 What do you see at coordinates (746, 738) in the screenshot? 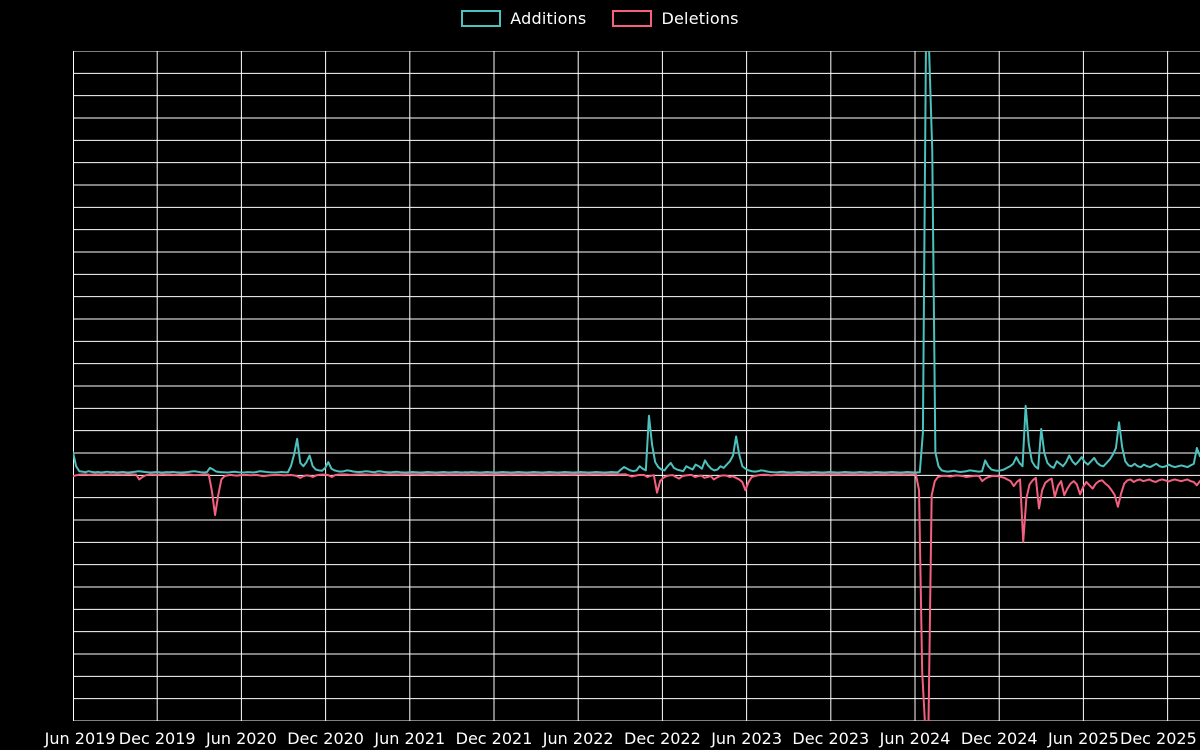
I see `x-tick-label: Jun 2023` at bounding box center [746, 738].